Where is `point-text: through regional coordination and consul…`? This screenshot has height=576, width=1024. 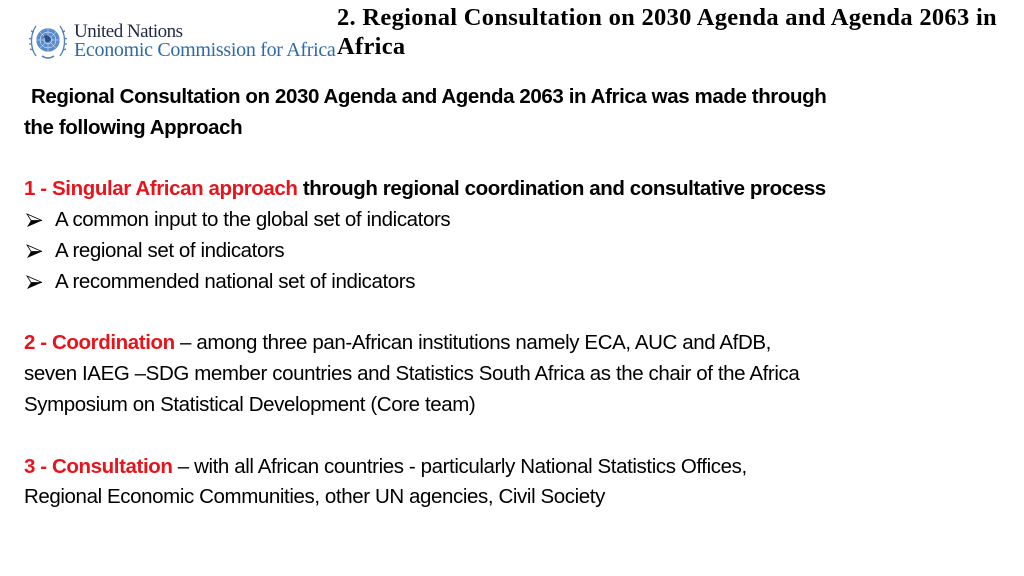
point-text: through regional coordination and consul… is located at coordinates (564, 189).